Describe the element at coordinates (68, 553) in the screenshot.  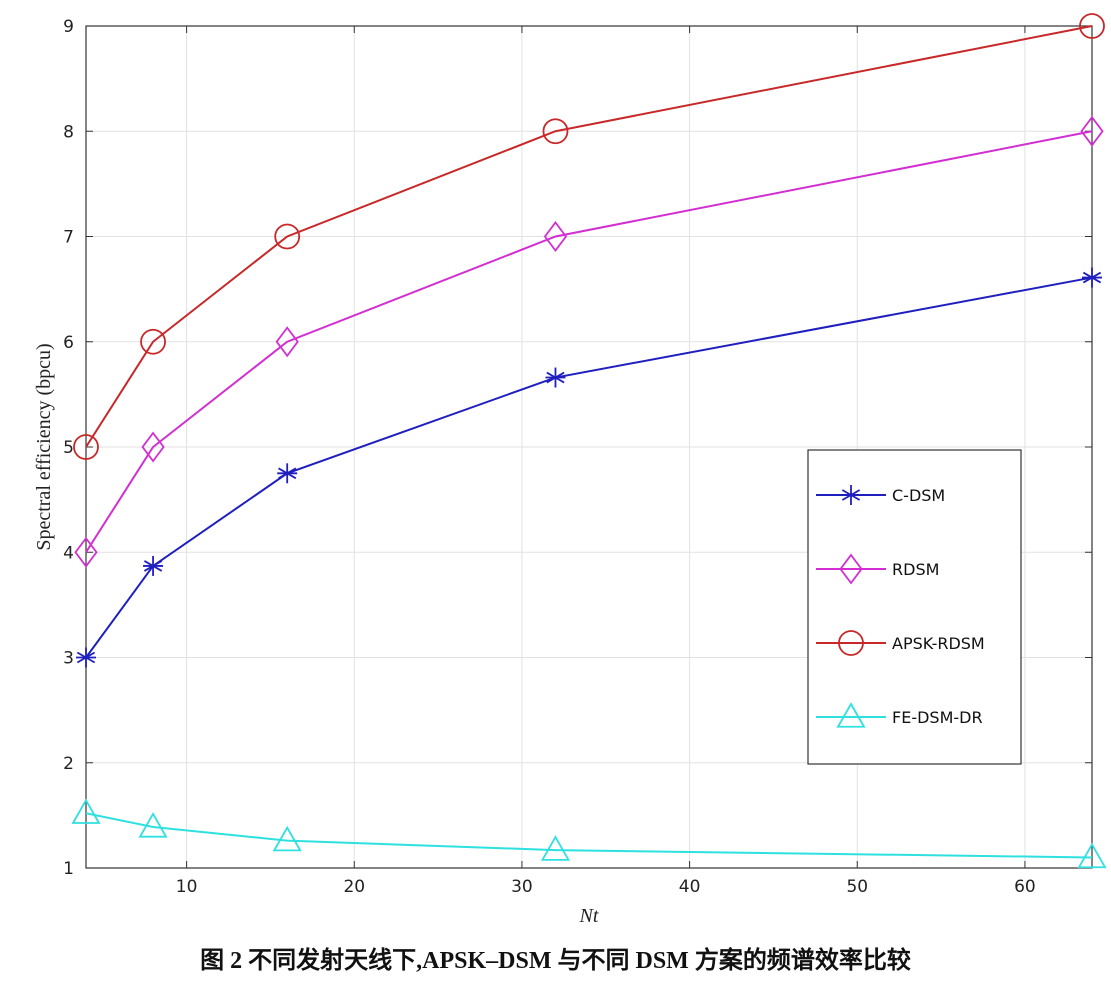
I see `y-tick-label: 4` at that location.